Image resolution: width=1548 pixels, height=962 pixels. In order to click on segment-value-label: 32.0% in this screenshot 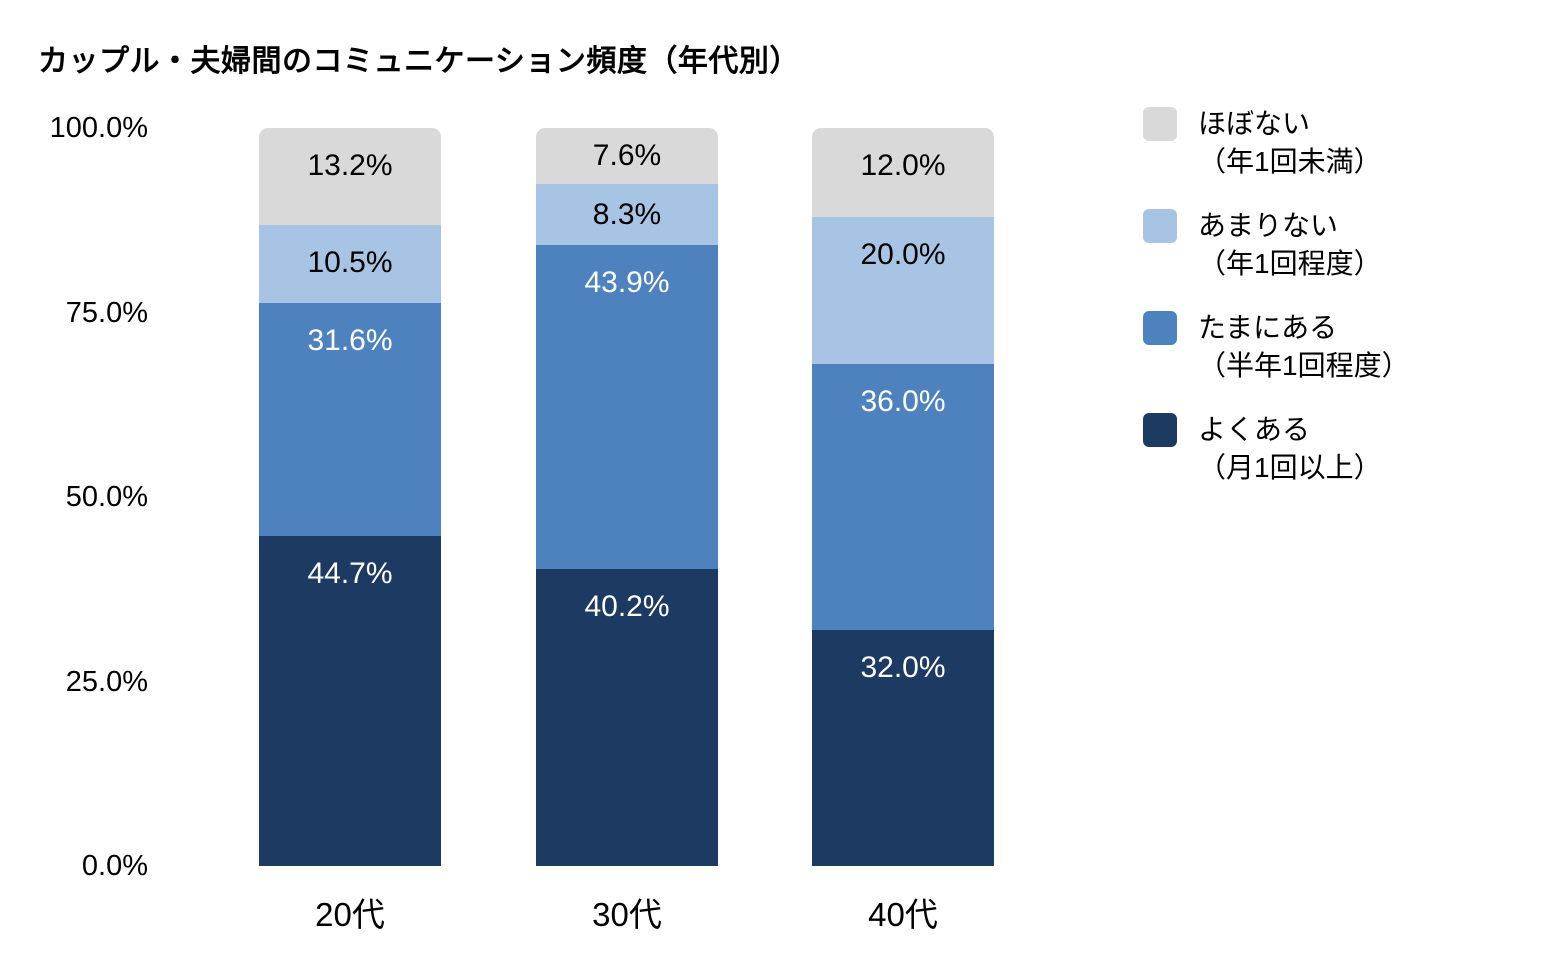, I will do `click(903, 667)`.